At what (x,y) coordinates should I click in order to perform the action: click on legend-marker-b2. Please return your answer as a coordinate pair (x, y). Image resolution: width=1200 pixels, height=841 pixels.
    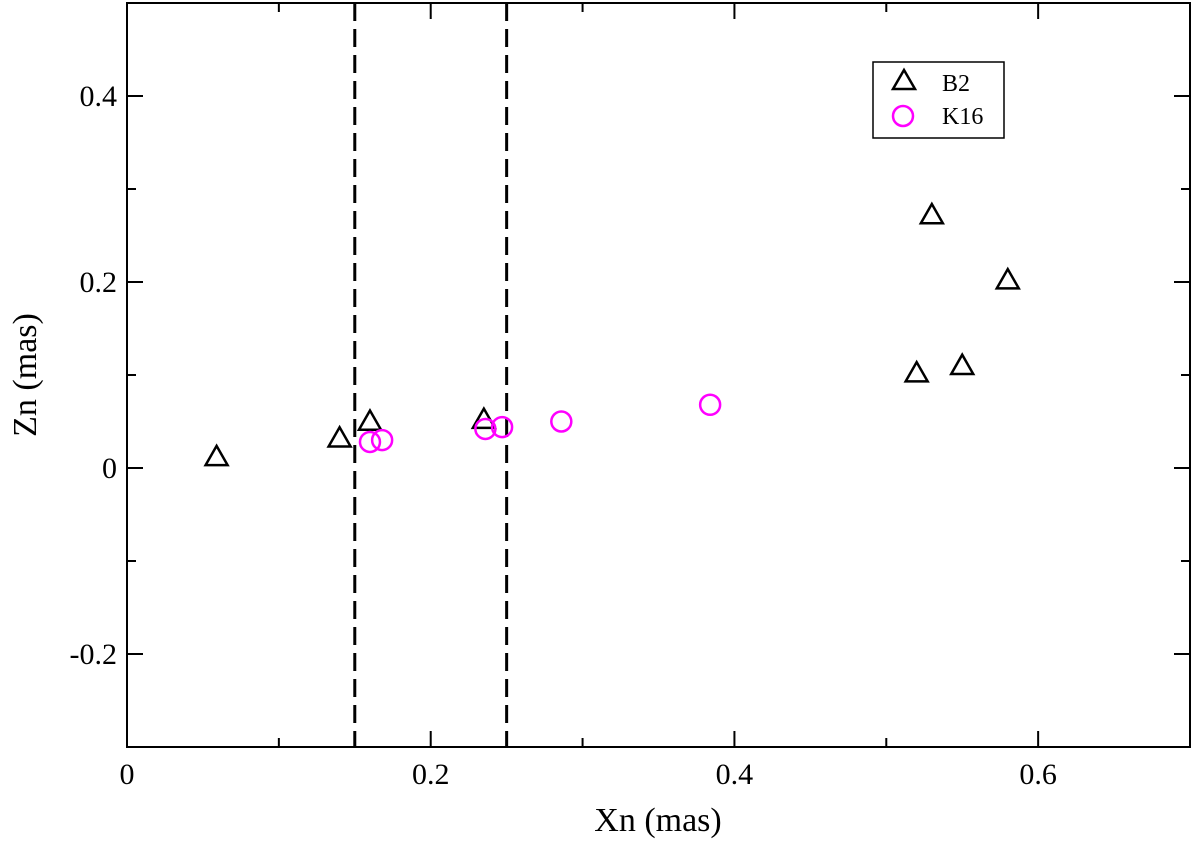
    Looking at the image, I should click on (904, 79).